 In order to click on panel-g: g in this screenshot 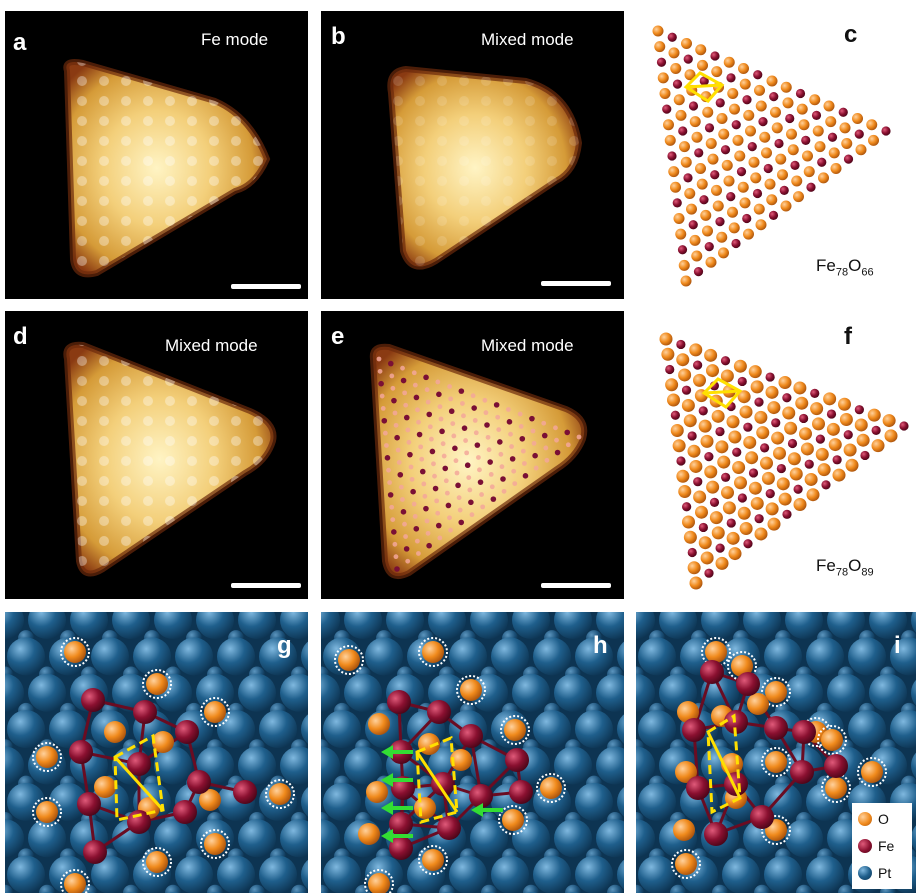, I will do `click(156, 752)`.